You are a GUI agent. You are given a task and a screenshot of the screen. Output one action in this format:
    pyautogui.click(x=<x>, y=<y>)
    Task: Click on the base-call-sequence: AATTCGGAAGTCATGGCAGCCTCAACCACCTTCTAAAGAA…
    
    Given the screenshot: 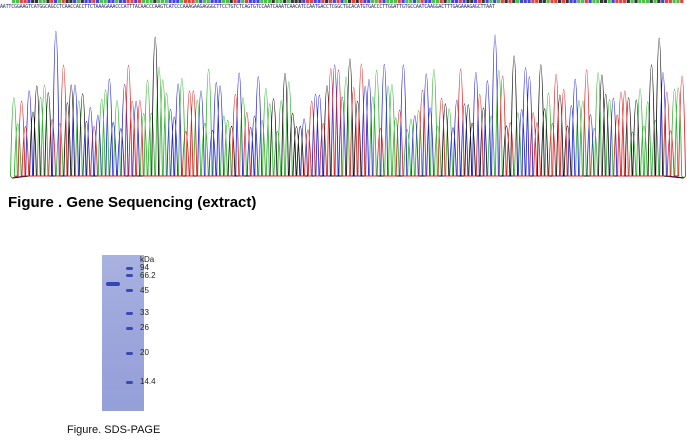 What is the action you would take?
    pyautogui.click(x=247, y=7)
    